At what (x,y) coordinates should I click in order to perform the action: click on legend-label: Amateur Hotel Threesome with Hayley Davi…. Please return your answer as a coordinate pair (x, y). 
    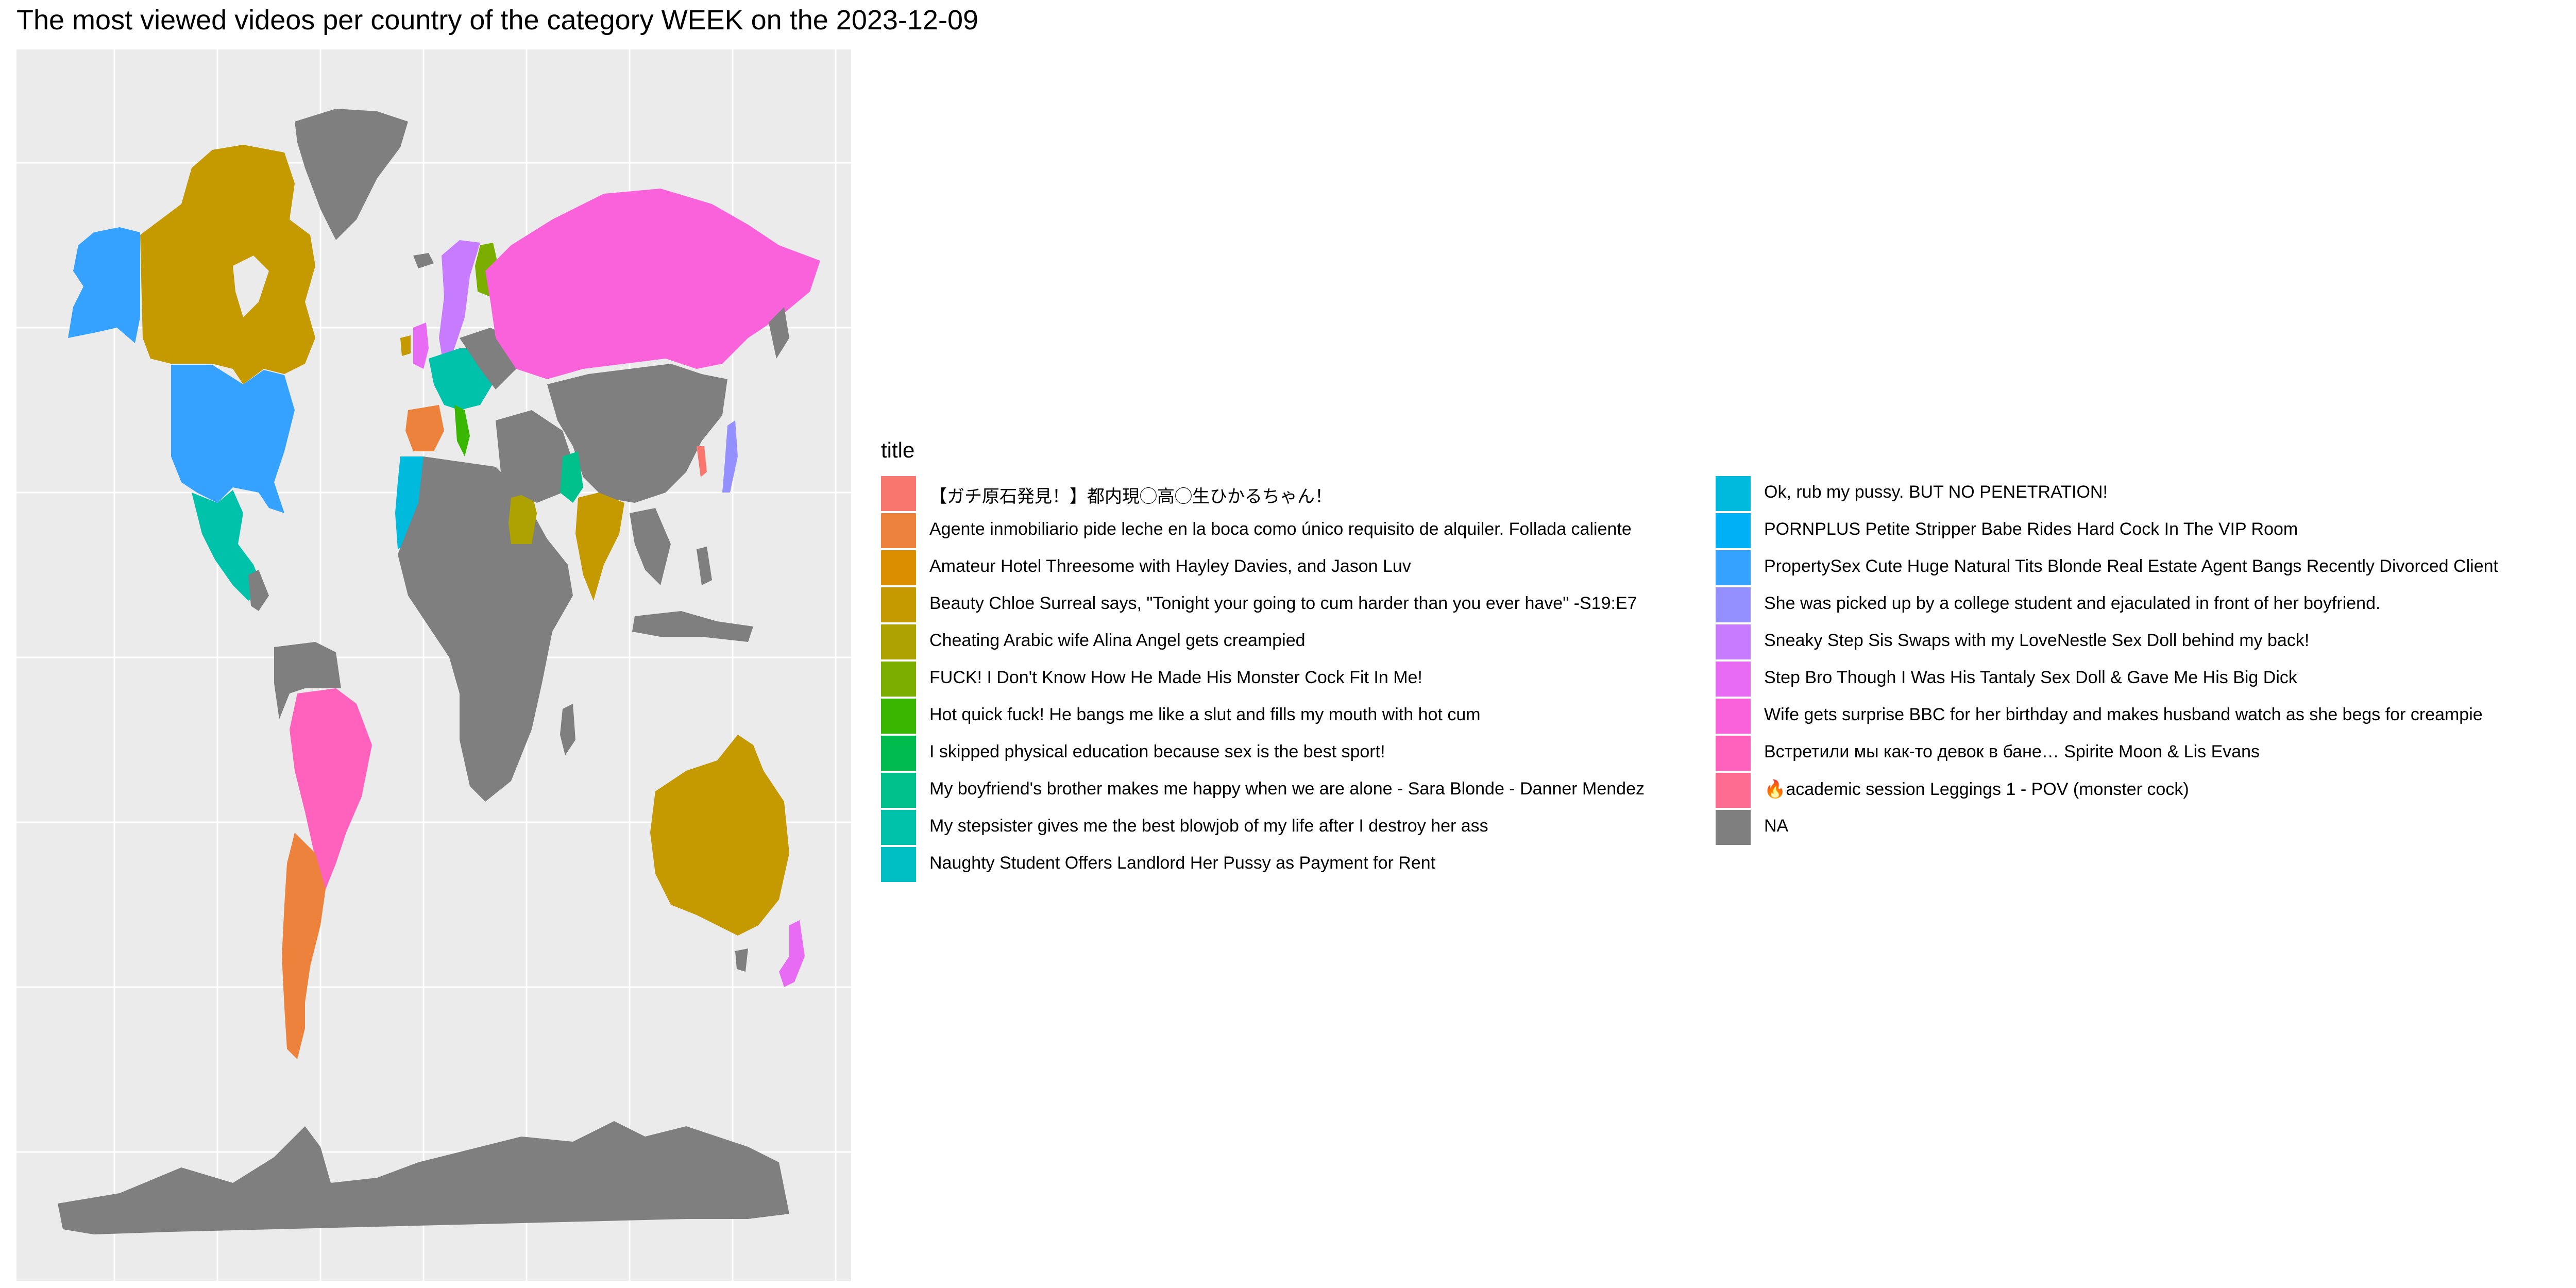
    Looking at the image, I should click on (1170, 566).